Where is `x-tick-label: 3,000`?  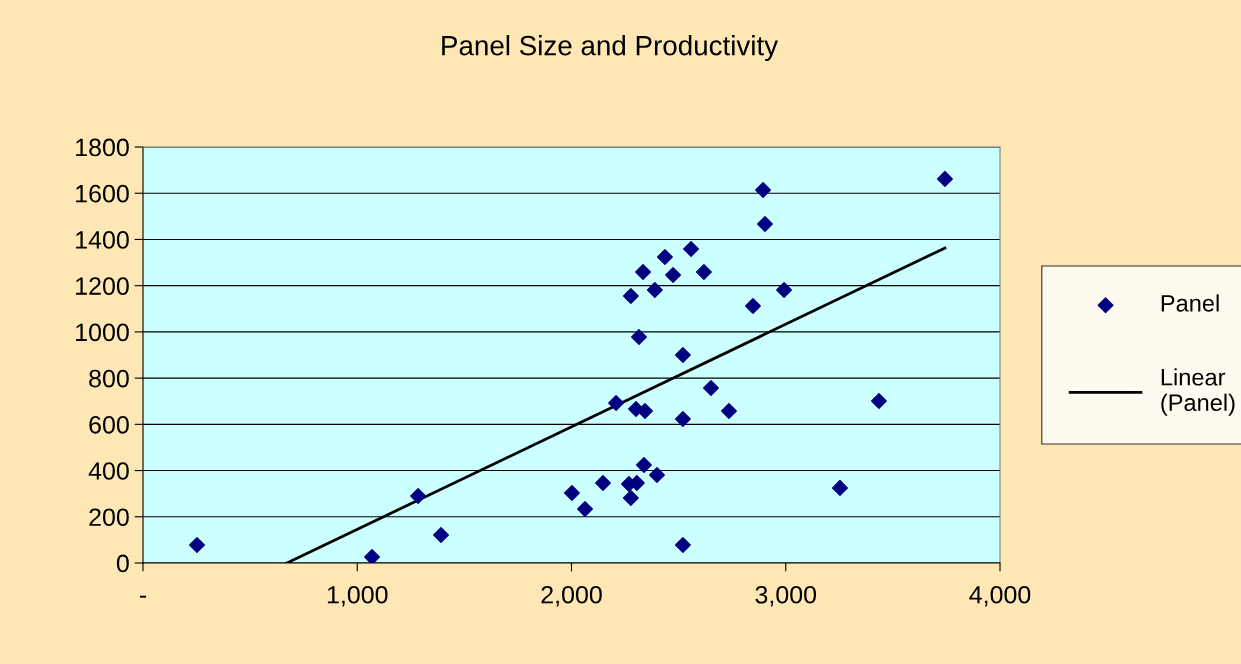
x-tick-label: 3,000 is located at coordinates (786, 596).